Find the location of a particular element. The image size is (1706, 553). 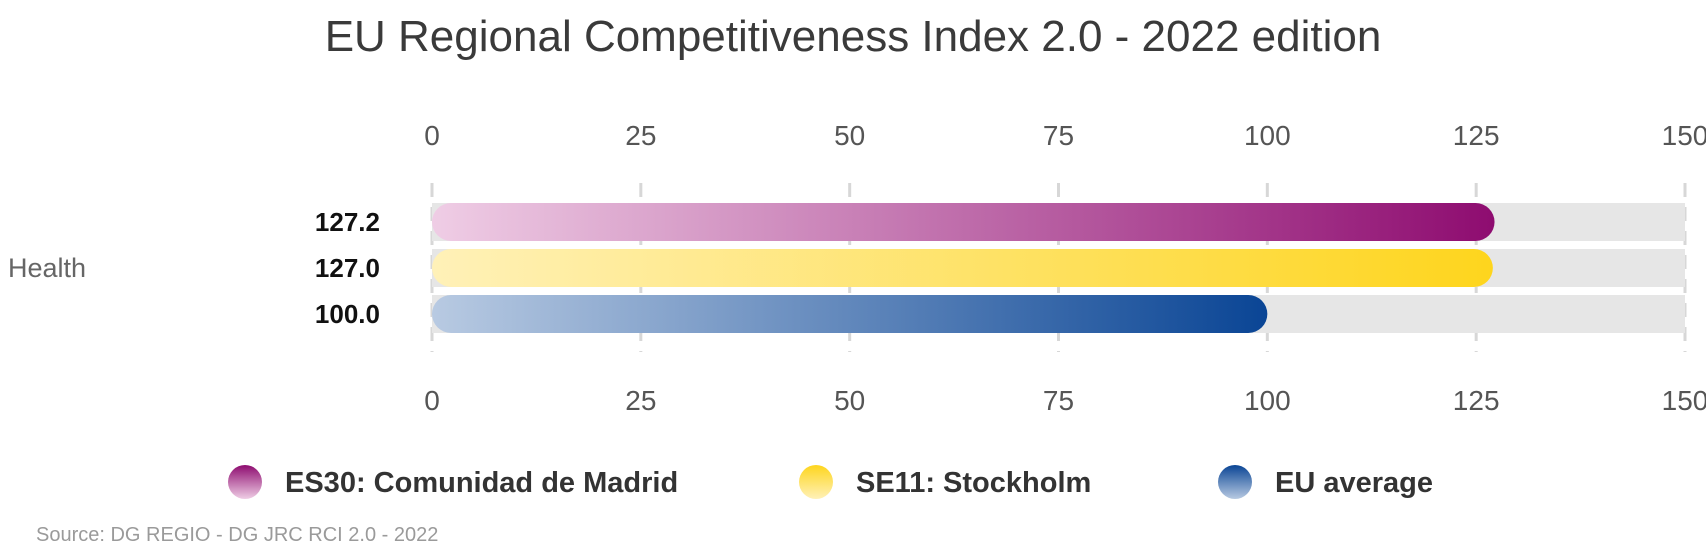

legend-label: SE11: Stockholm is located at coordinates (973, 483).